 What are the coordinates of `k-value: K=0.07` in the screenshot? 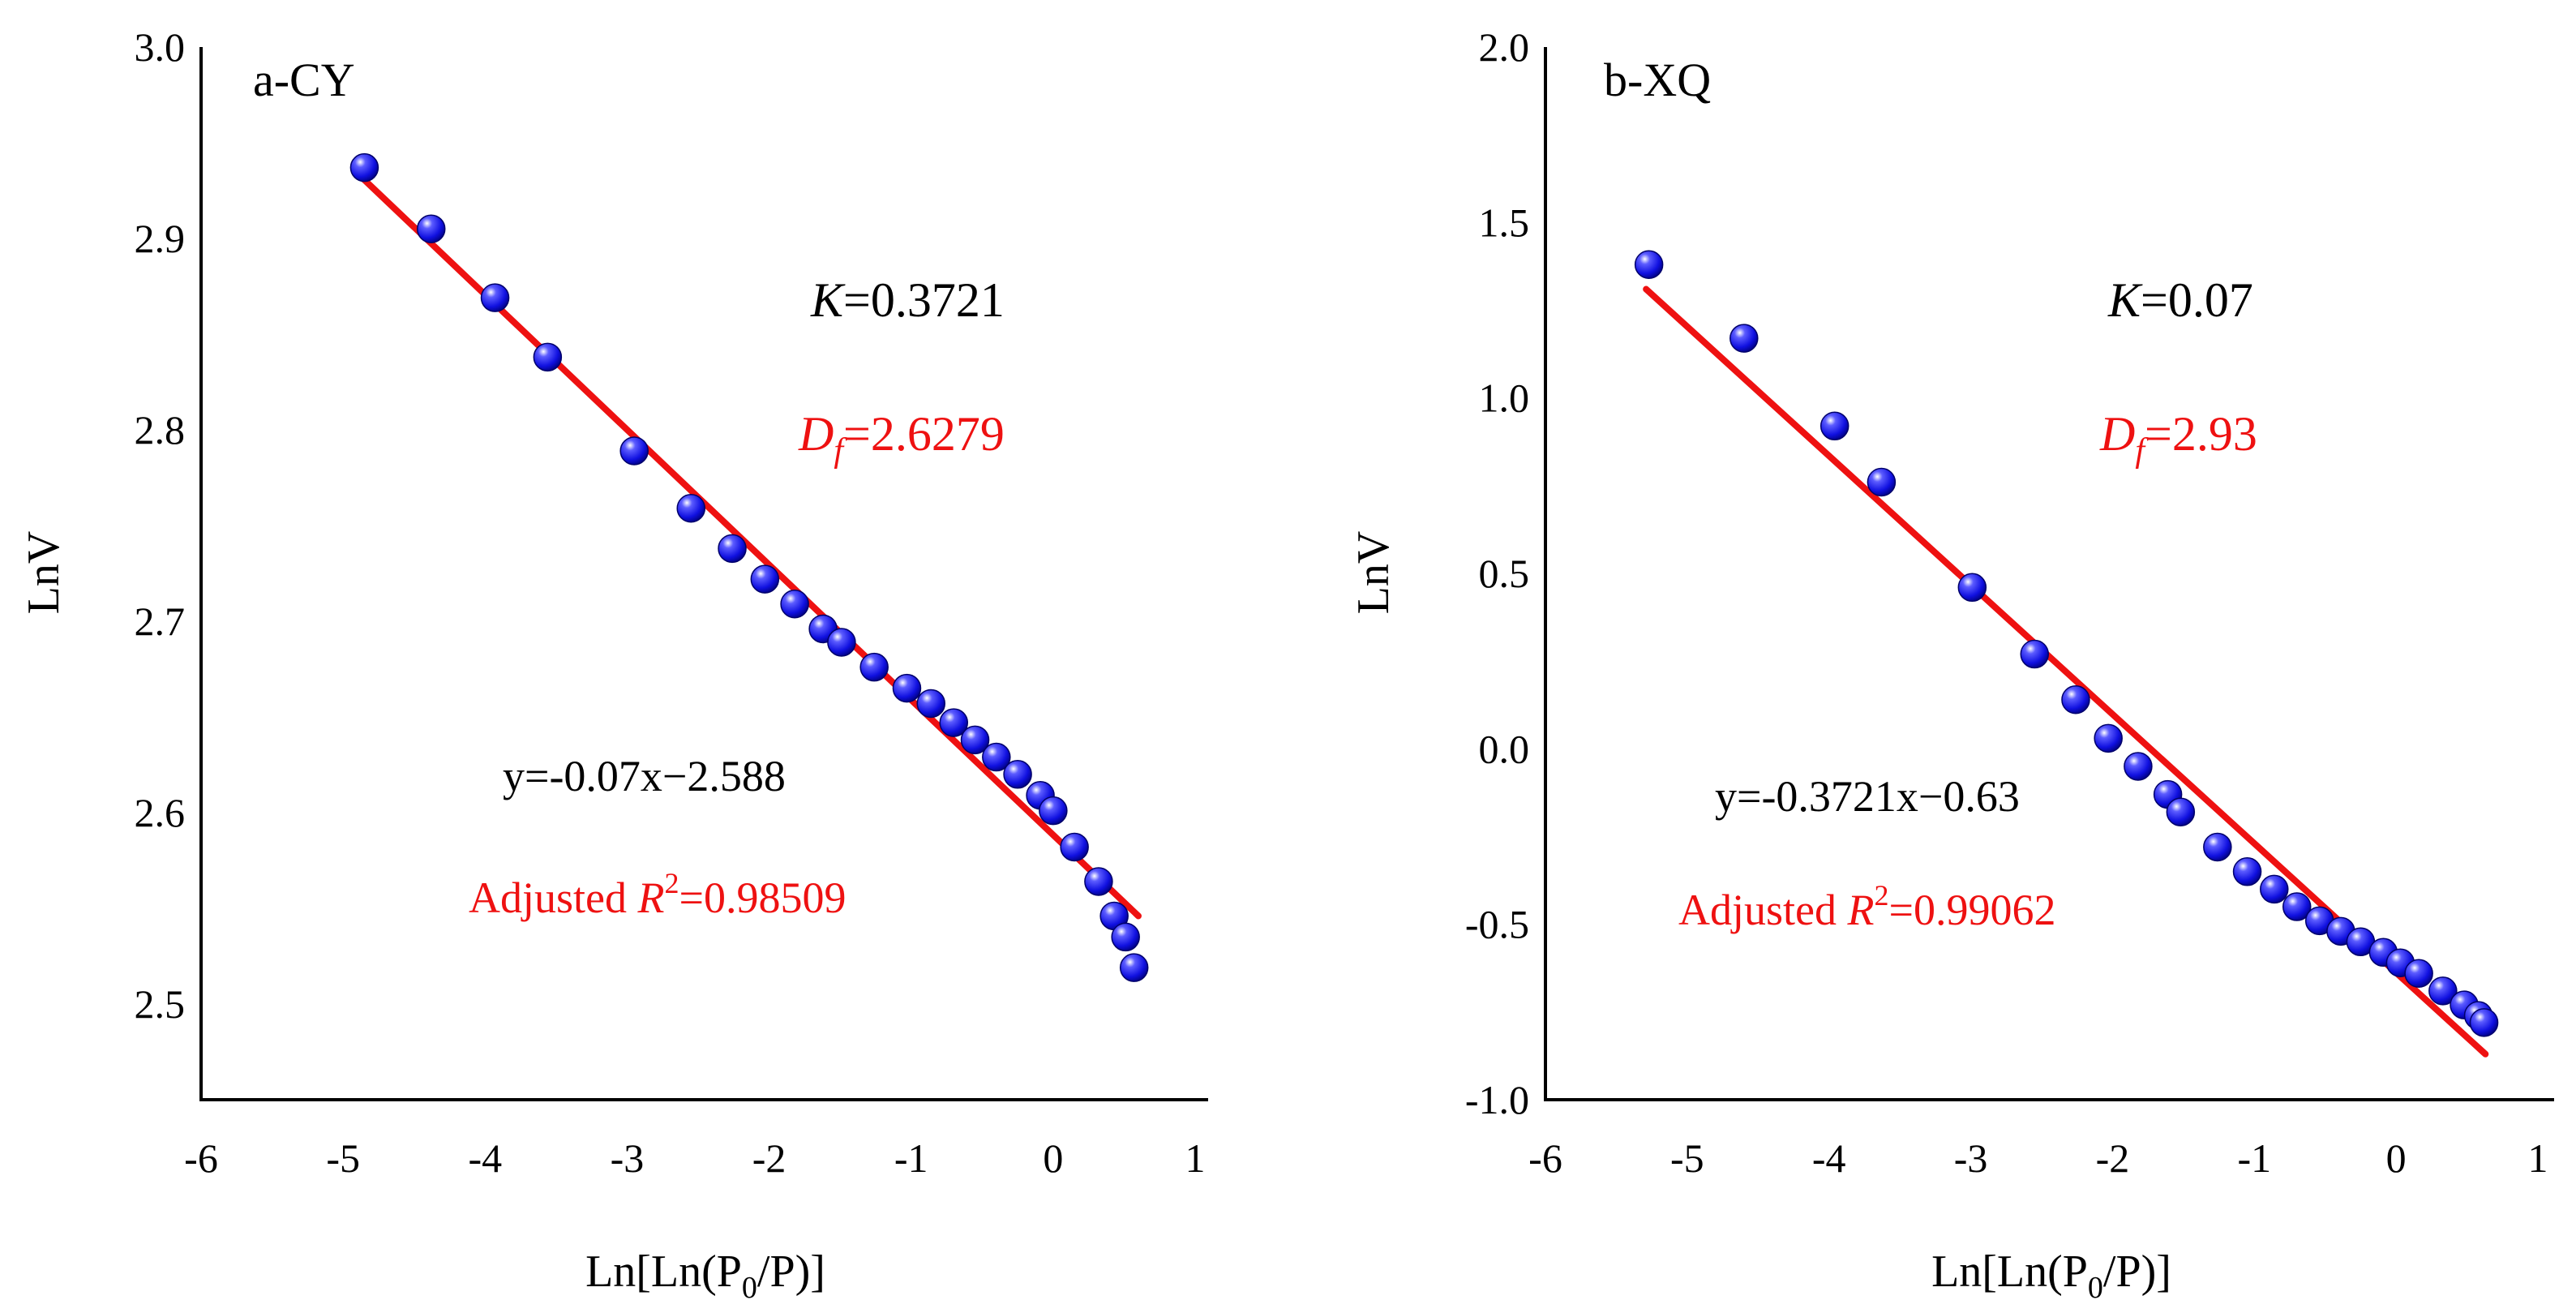 It's located at (2180, 300).